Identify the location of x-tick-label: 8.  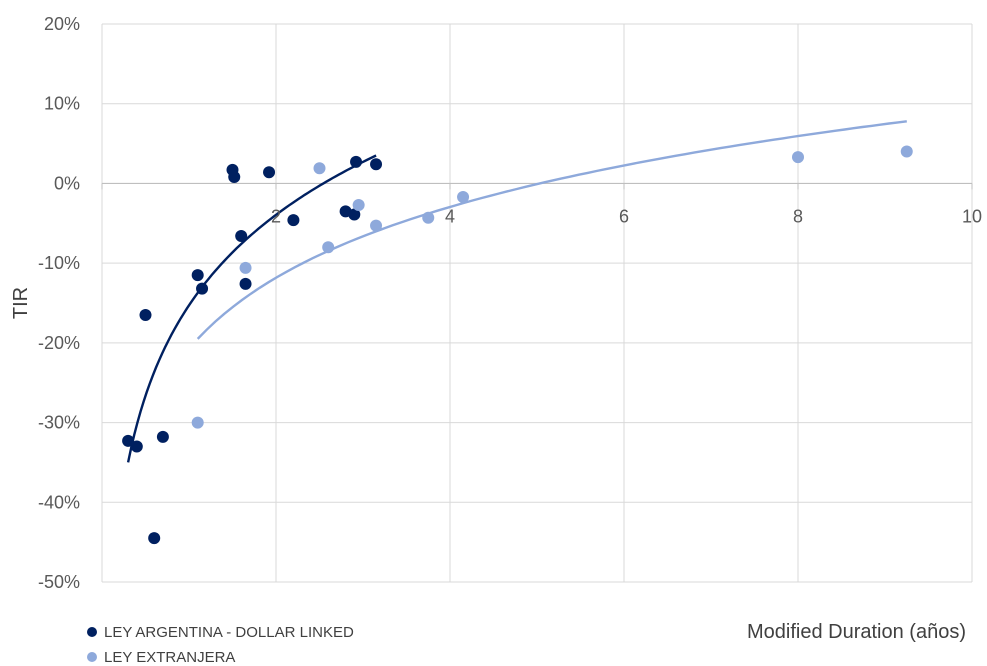
(798, 216).